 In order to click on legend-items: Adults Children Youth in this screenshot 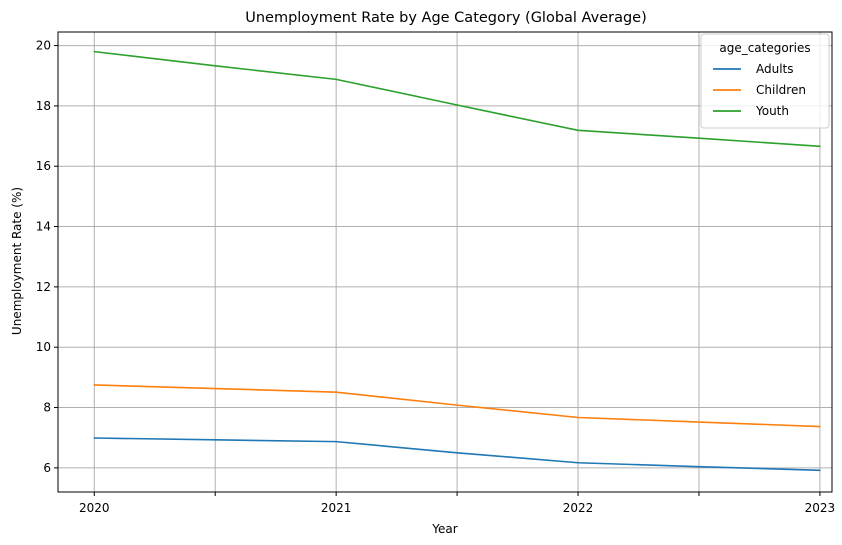, I will do `click(759, 90)`.